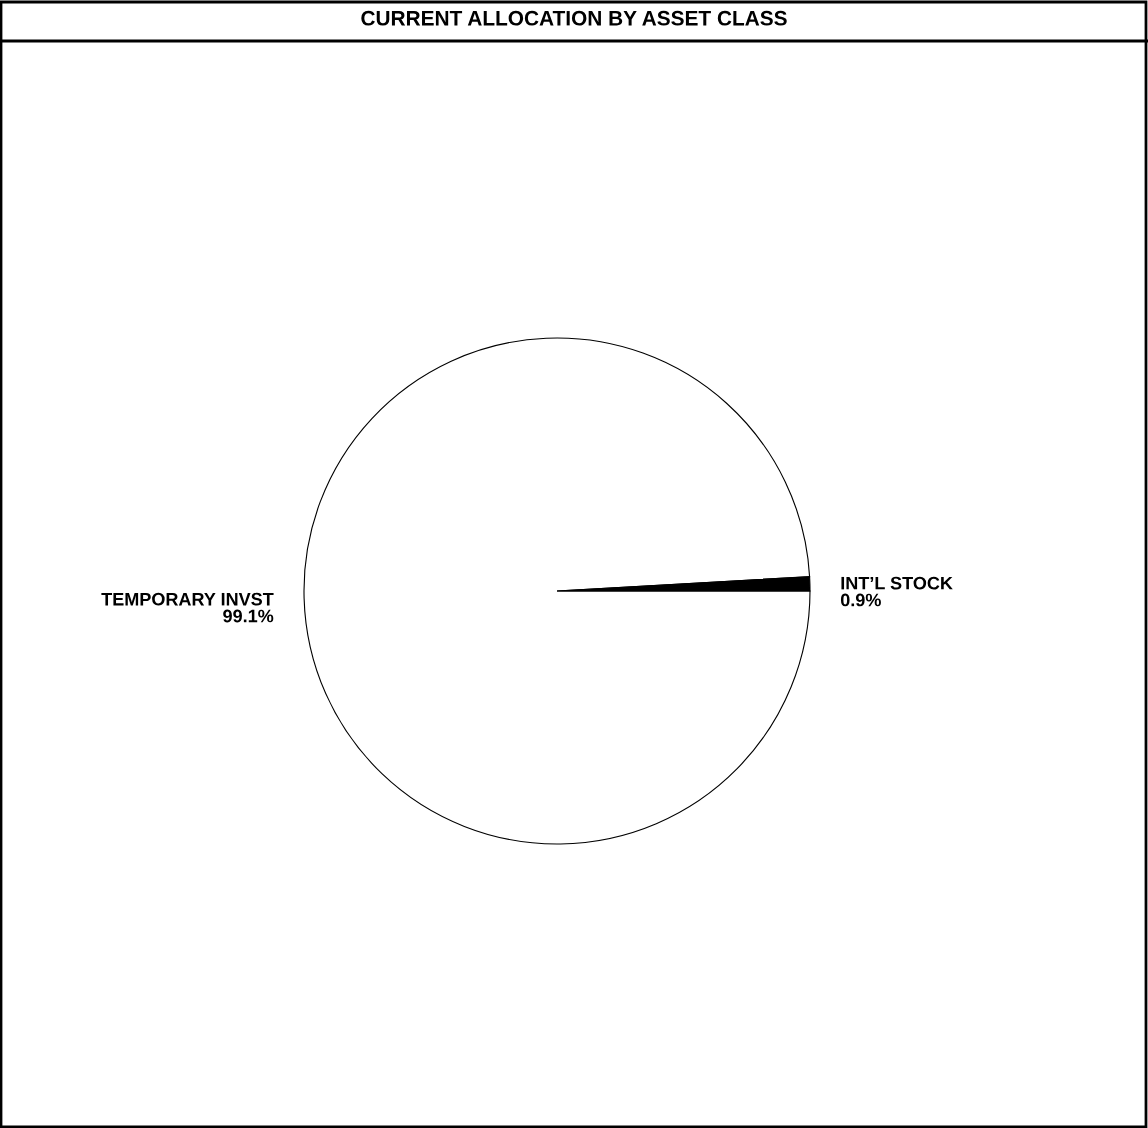 This screenshot has height=1128, width=1148. What do you see at coordinates (187, 599) in the screenshot?
I see `slice-label: TEMPORARY INVST` at bounding box center [187, 599].